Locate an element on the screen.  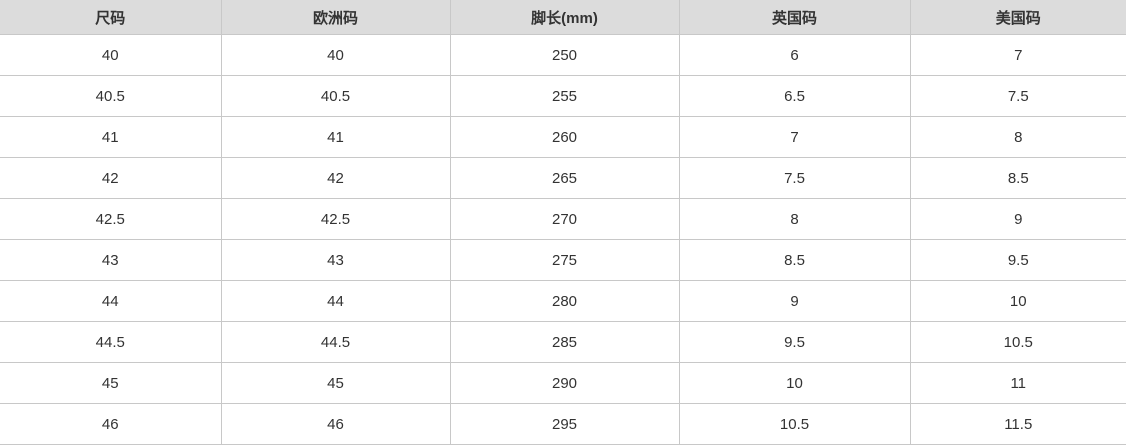
cell-foot-length: 270 is located at coordinates (564, 219).